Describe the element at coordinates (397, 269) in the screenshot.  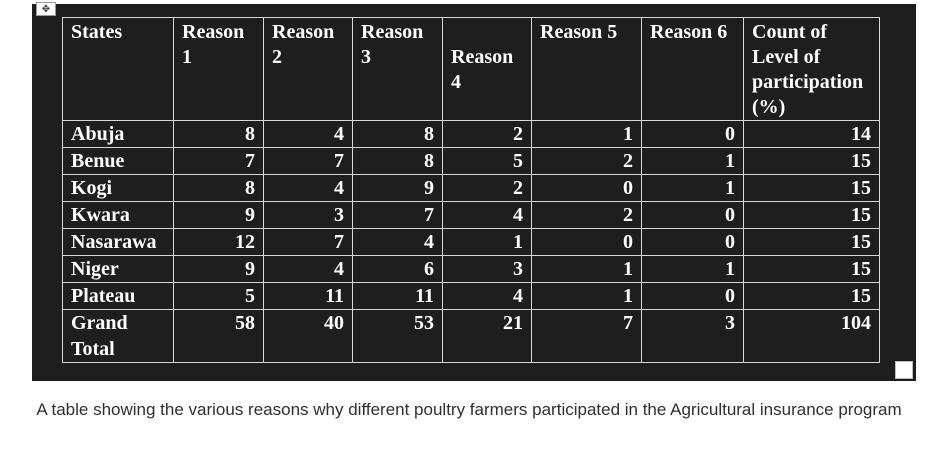
I see `value-cell: 6` at that location.